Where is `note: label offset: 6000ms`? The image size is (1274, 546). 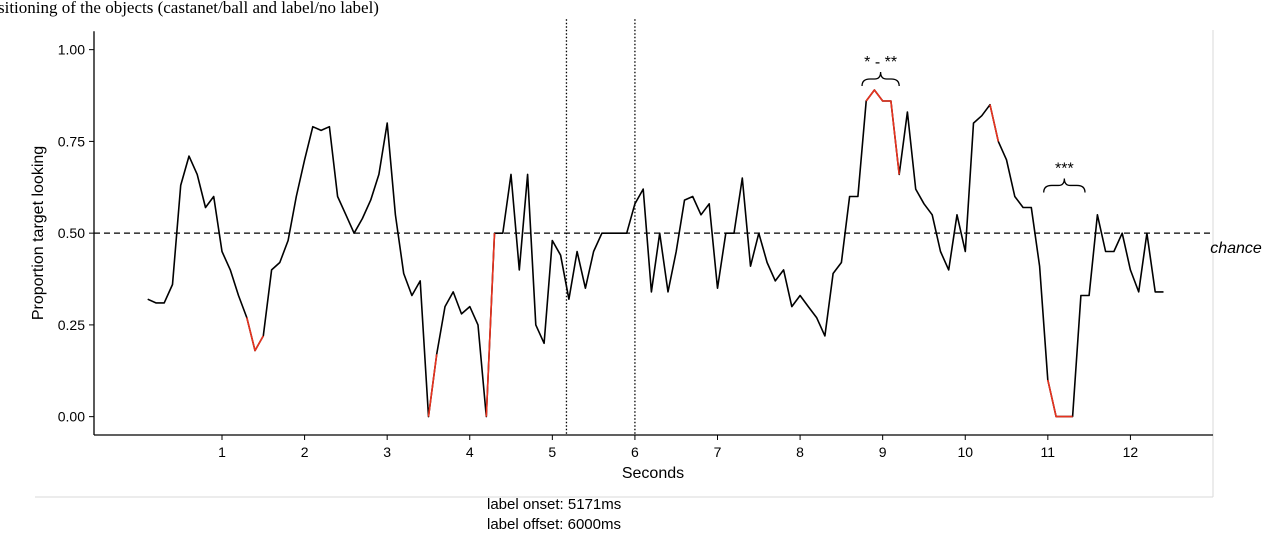 note: label offset: 6000ms is located at coordinates (554, 524).